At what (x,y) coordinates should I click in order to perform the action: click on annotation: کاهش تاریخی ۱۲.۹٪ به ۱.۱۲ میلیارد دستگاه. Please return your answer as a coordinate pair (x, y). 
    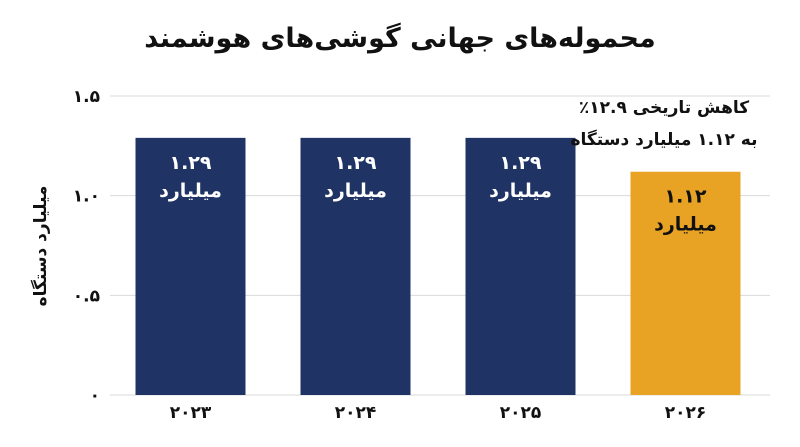
    Looking at the image, I should click on (664, 124).